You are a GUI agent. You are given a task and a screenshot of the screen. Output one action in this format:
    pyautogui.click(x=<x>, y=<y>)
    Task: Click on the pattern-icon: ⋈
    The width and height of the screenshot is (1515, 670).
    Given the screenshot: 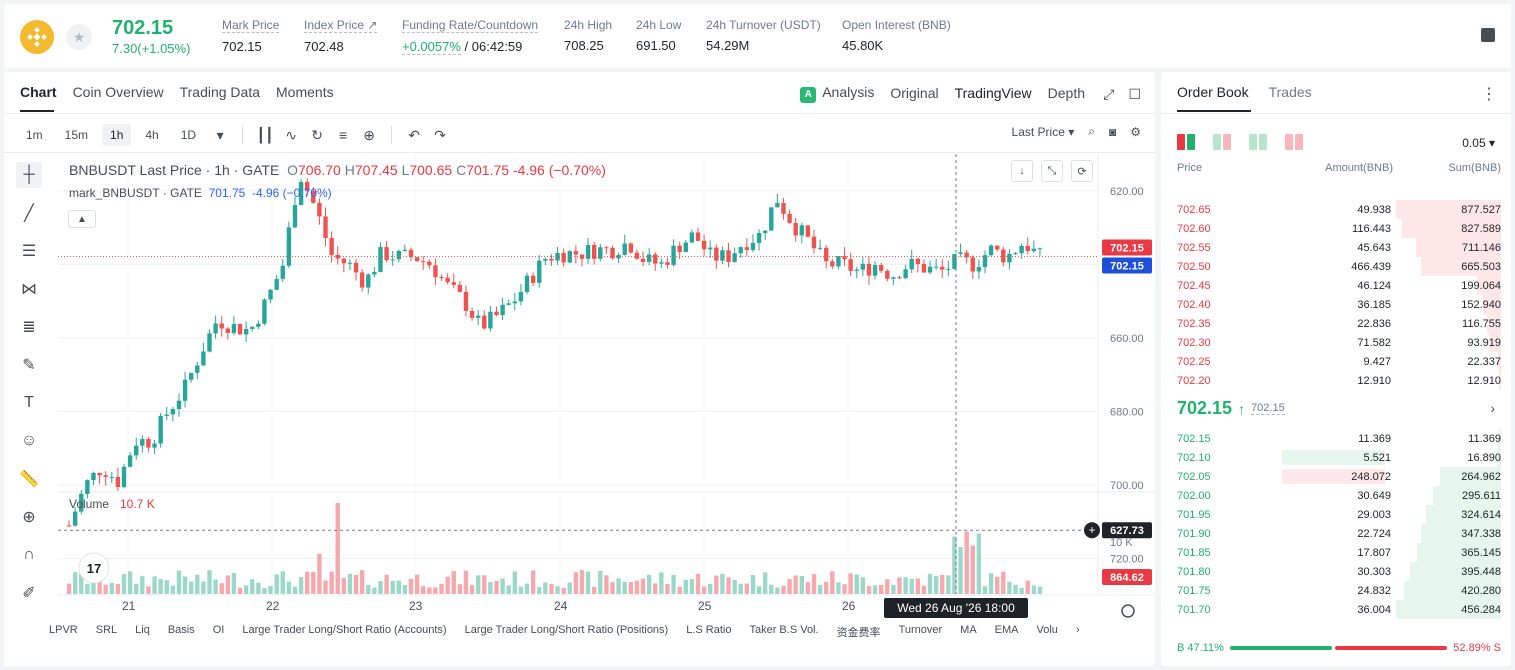 What is the action you would take?
    pyautogui.click(x=29, y=289)
    